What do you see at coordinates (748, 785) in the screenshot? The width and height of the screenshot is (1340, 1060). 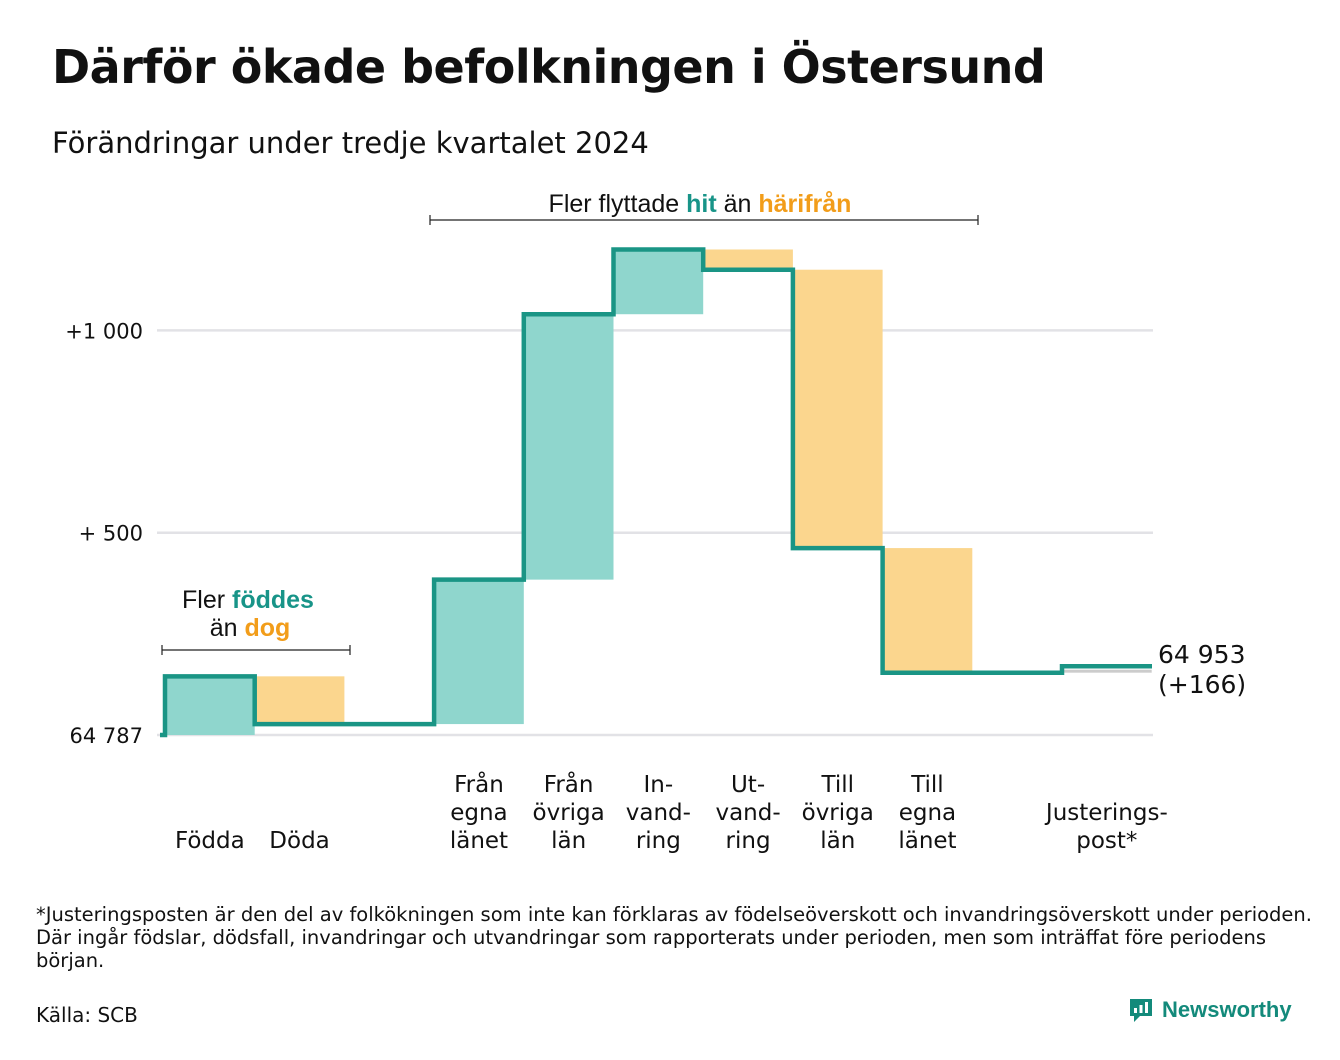 I see `category-label: Ut-` at bounding box center [748, 785].